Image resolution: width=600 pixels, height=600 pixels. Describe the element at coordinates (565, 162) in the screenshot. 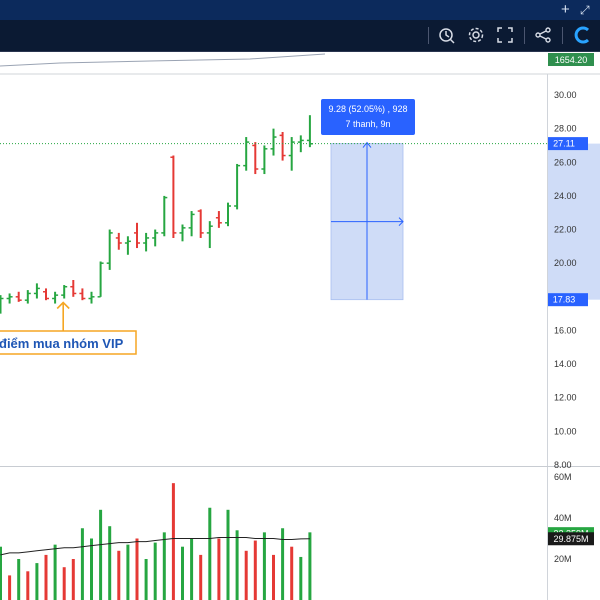

I see `price-tick-label: 26.00` at that location.